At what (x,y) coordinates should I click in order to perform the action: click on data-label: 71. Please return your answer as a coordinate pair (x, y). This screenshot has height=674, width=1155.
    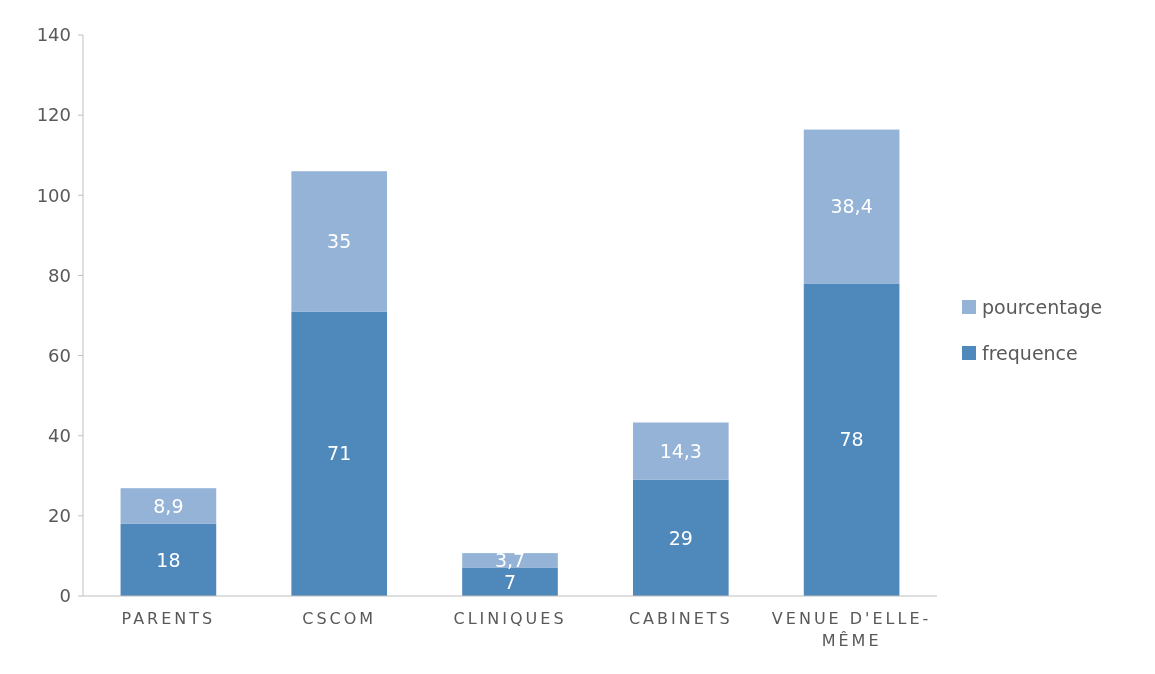
    Looking at the image, I should click on (339, 453).